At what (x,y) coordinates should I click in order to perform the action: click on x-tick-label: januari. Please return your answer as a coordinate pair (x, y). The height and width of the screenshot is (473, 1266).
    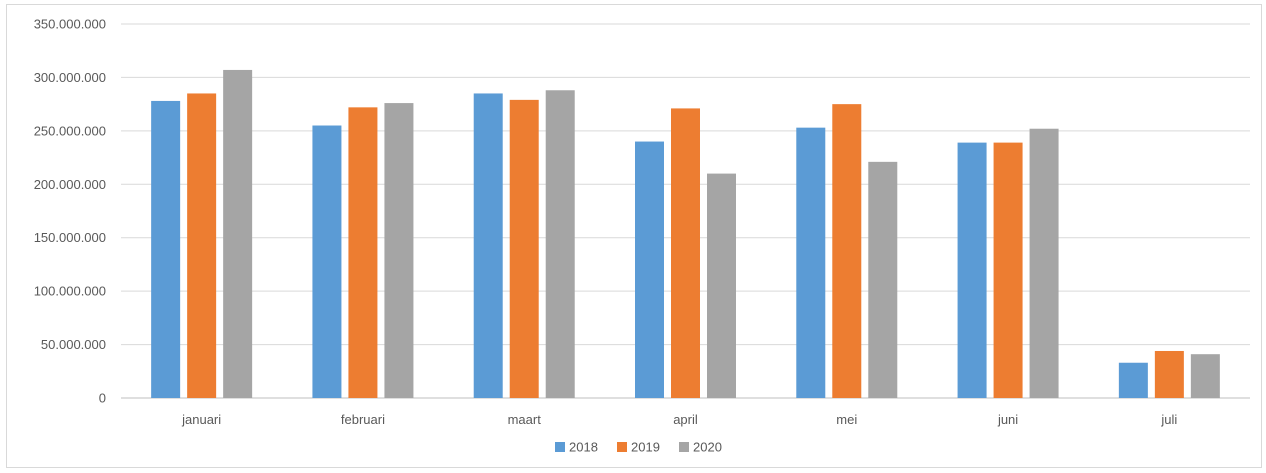
    Looking at the image, I should click on (201, 419).